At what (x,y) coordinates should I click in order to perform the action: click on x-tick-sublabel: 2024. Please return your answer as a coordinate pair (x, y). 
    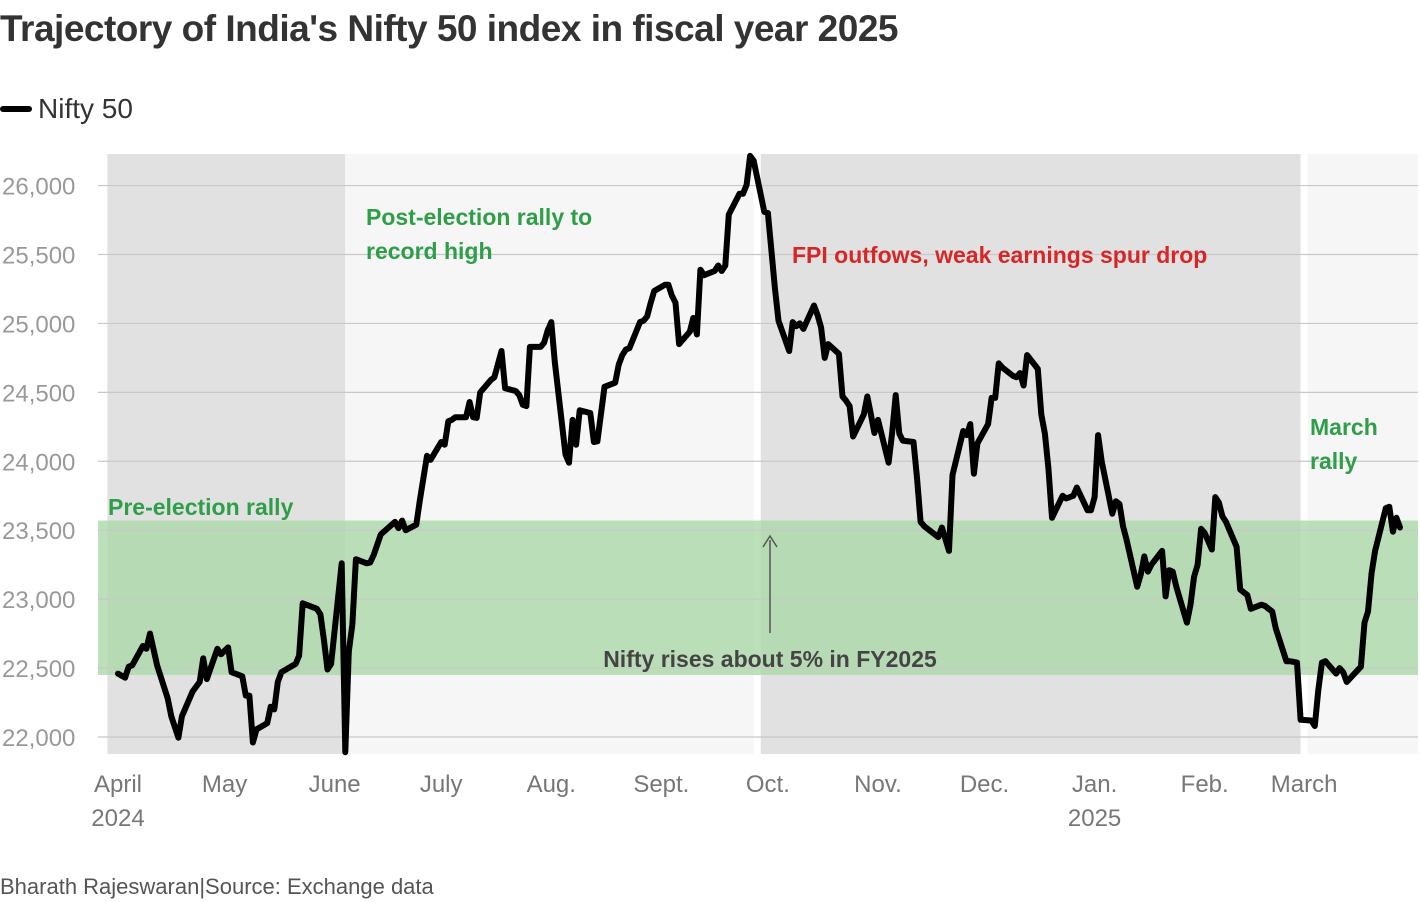
    Looking at the image, I should click on (117, 818).